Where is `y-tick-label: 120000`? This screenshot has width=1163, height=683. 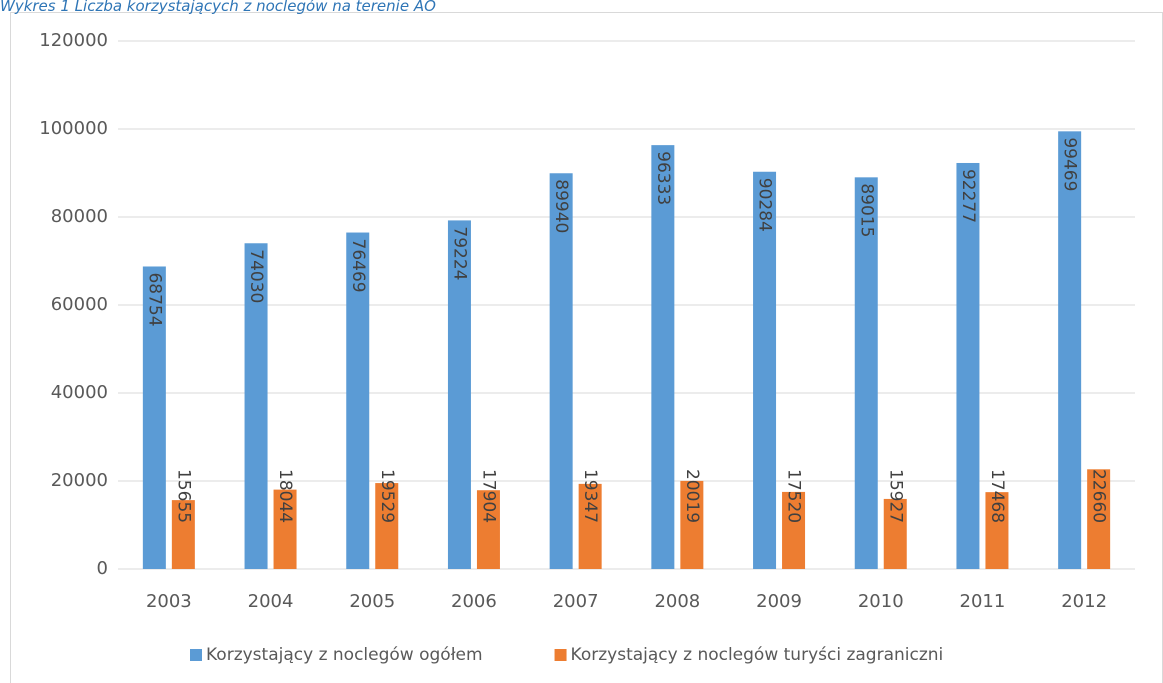 y-tick-label: 120000 is located at coordinates (73, 40).